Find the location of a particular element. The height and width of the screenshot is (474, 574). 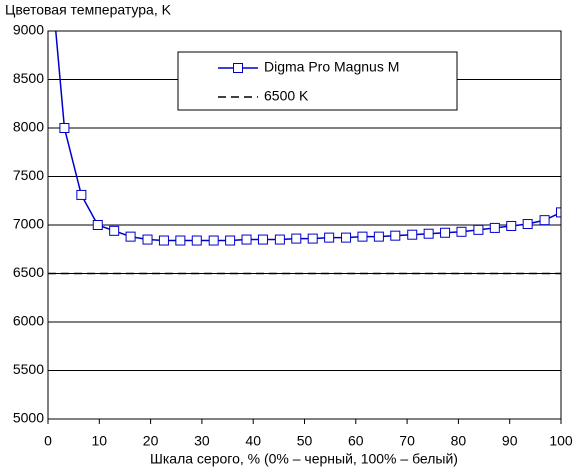

chart-title: Цветовая температура, K is located at coordinates (88, 10).